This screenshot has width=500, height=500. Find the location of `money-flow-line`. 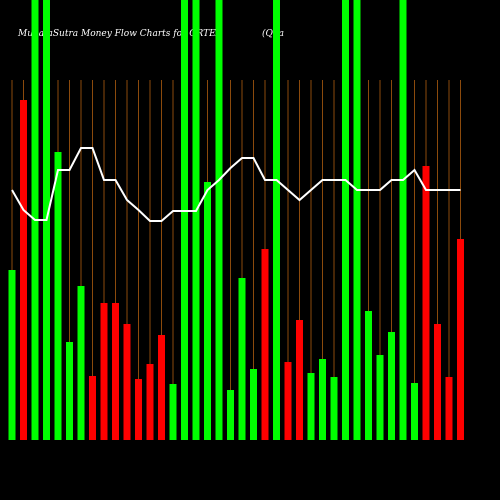

money-flow-line is located at coordinates (236, 184).